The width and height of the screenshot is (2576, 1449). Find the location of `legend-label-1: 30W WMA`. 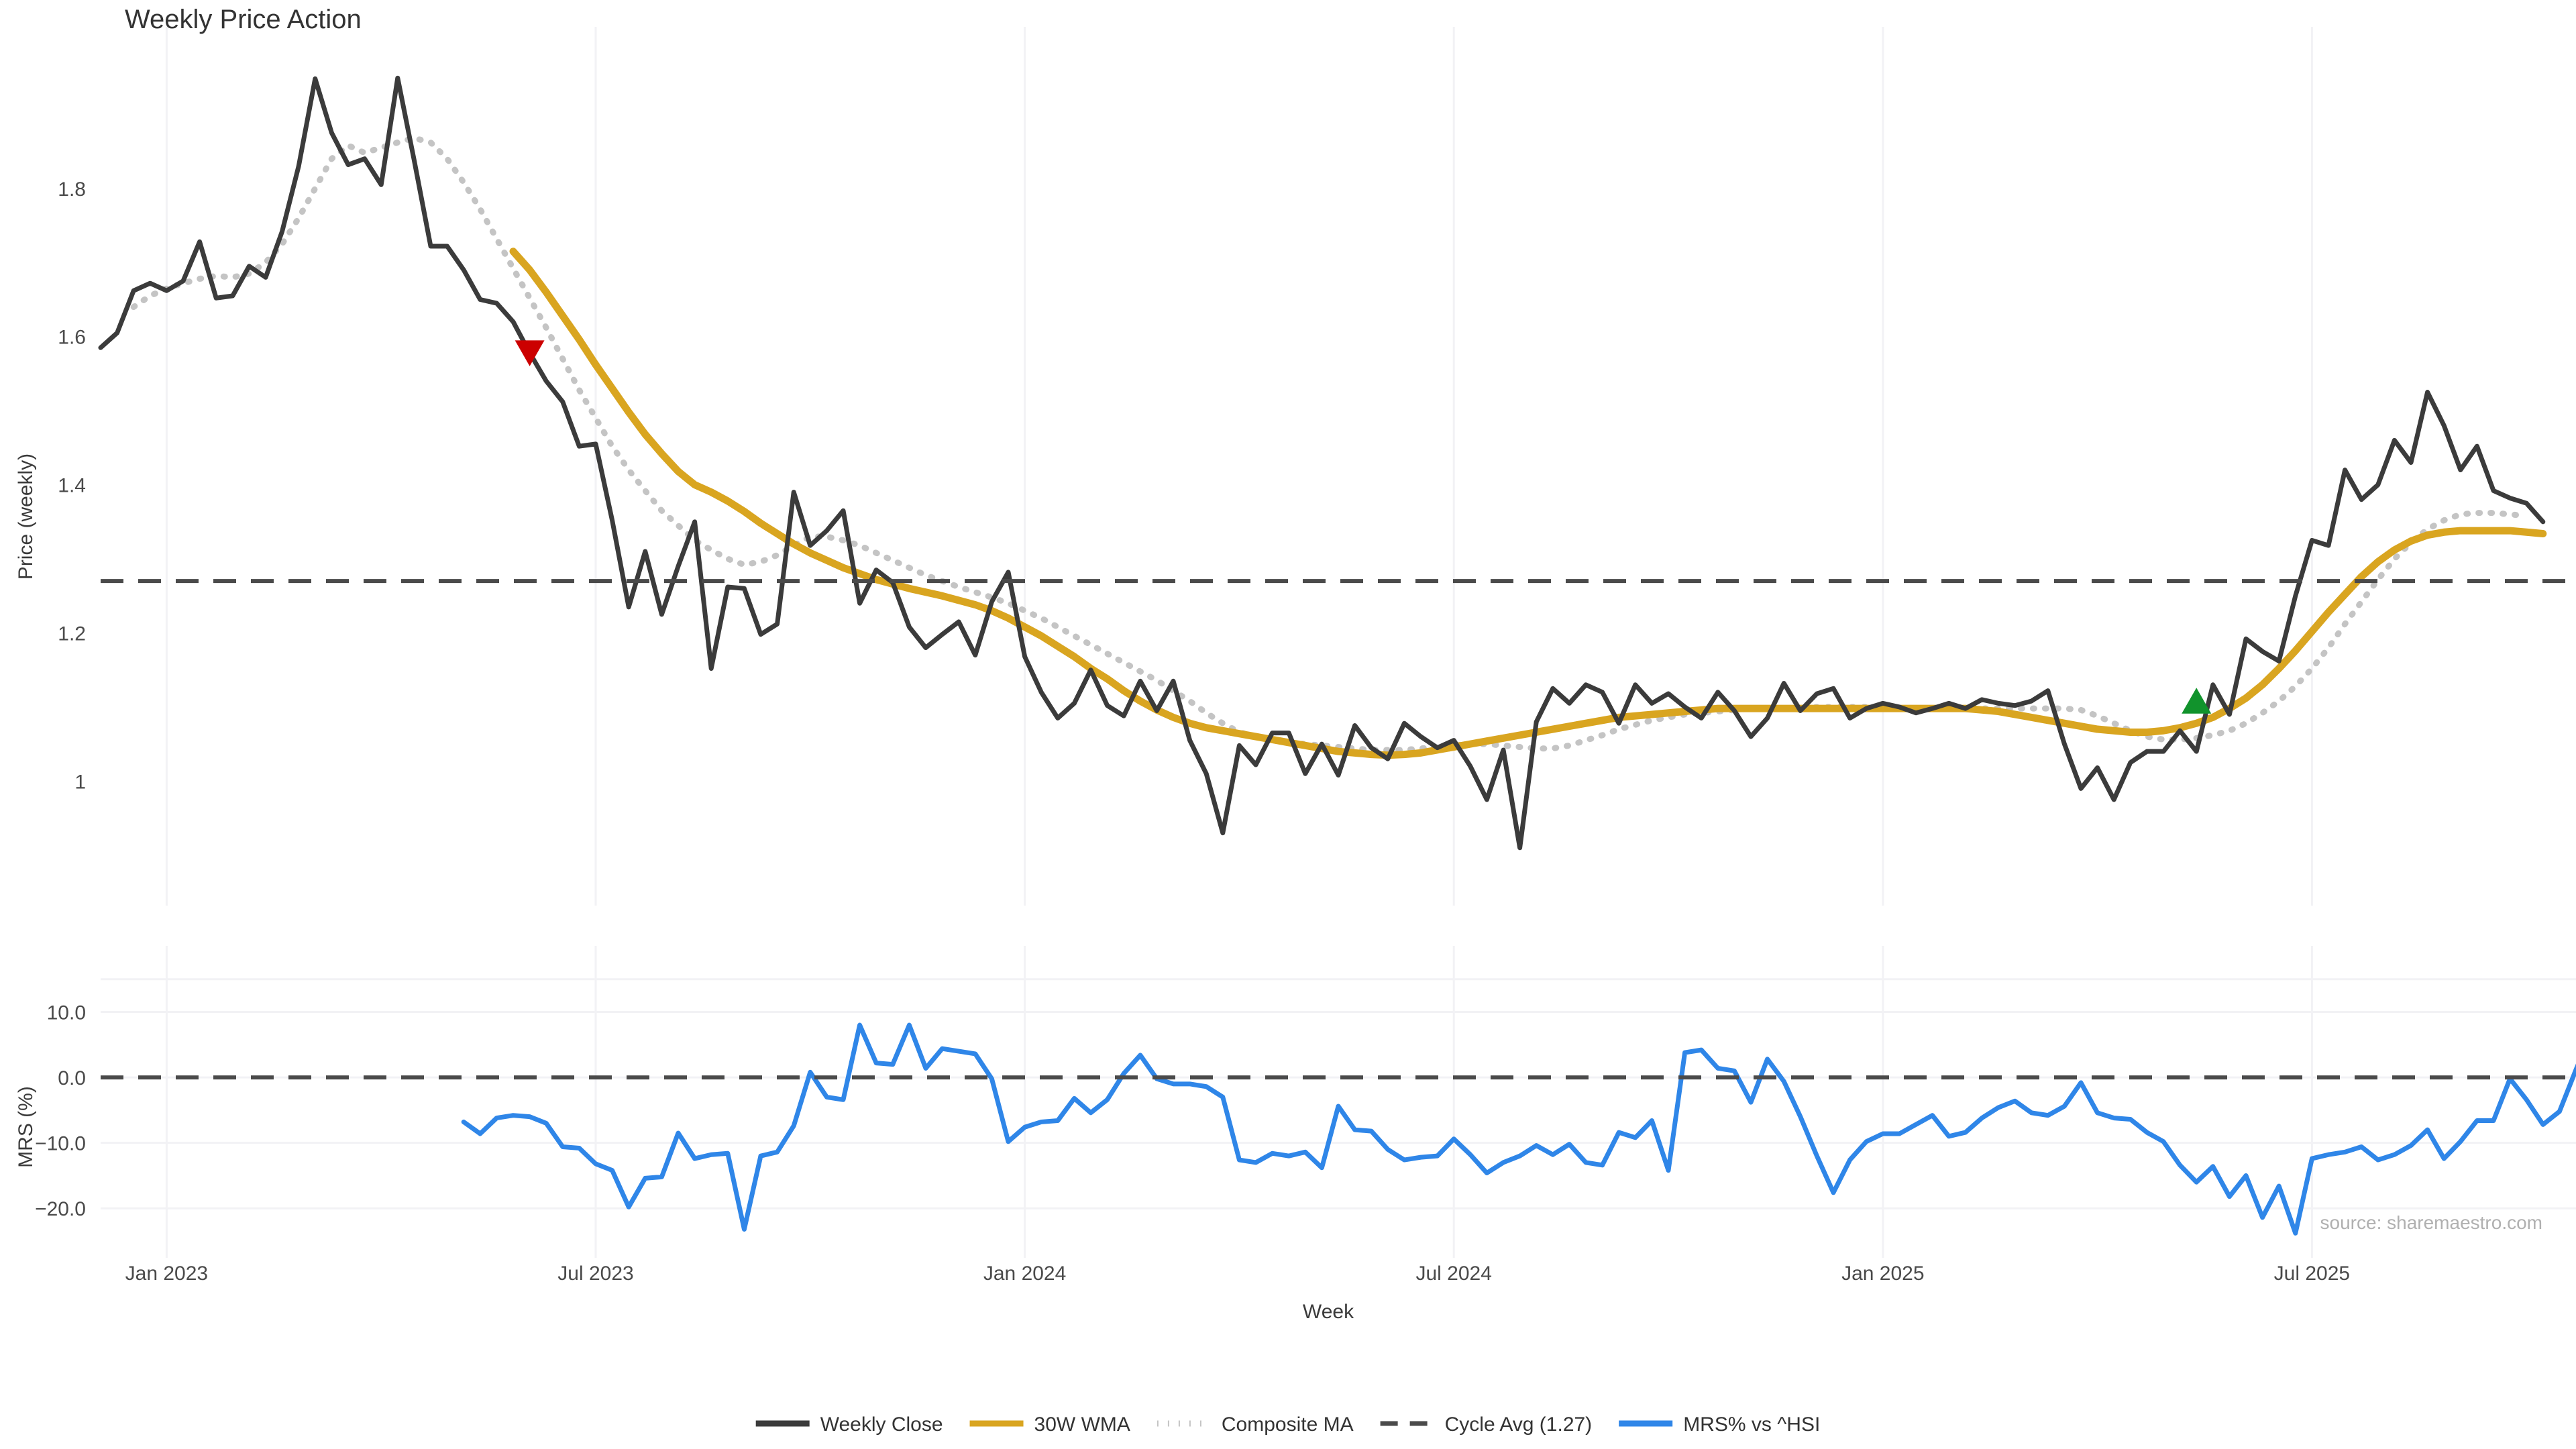

legend-label-1: 30W WMA is located at coordinates (1082, 1424).